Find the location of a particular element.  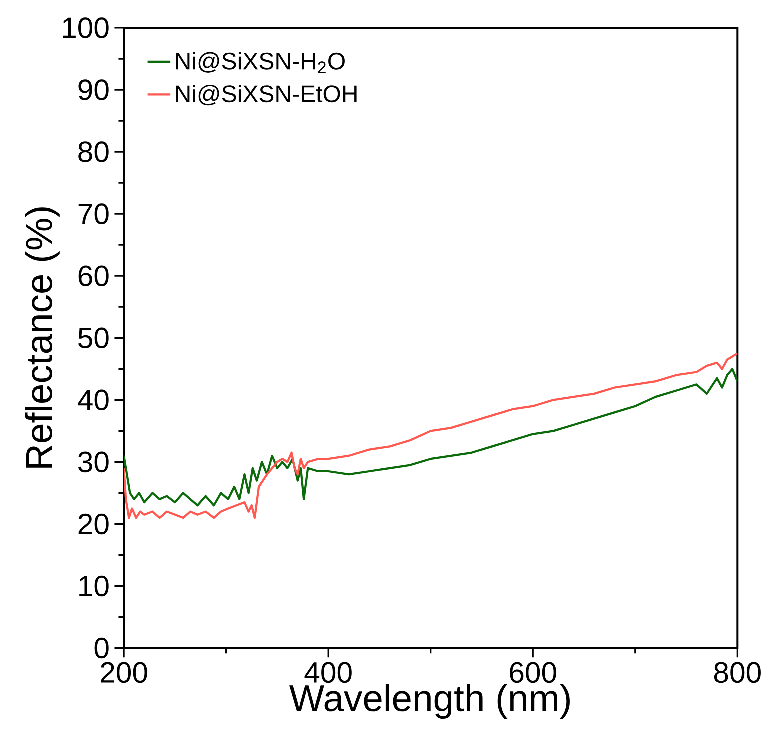

y-tick-label: 100 is located at coordinates (86, 28).